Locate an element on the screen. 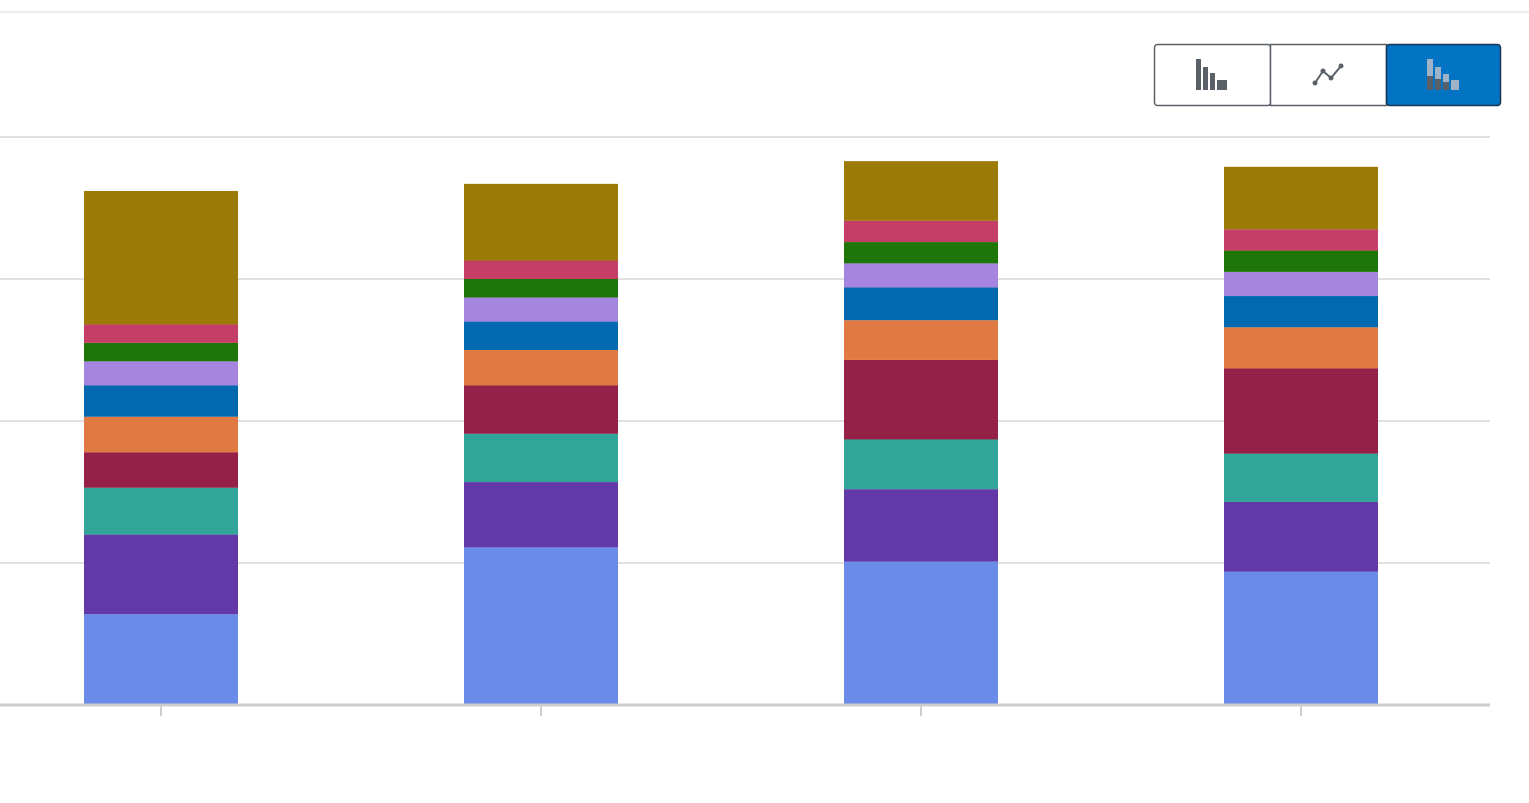 This screenshot has height=803, width=1529. chart-type-toggle is located at coordinates (1327, 75).